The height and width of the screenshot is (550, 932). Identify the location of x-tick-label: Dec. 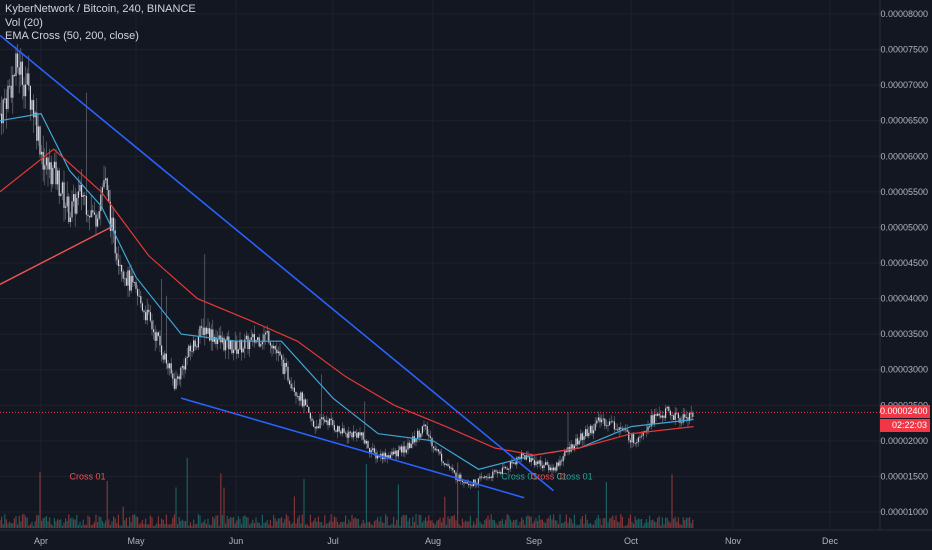
(830, 541).